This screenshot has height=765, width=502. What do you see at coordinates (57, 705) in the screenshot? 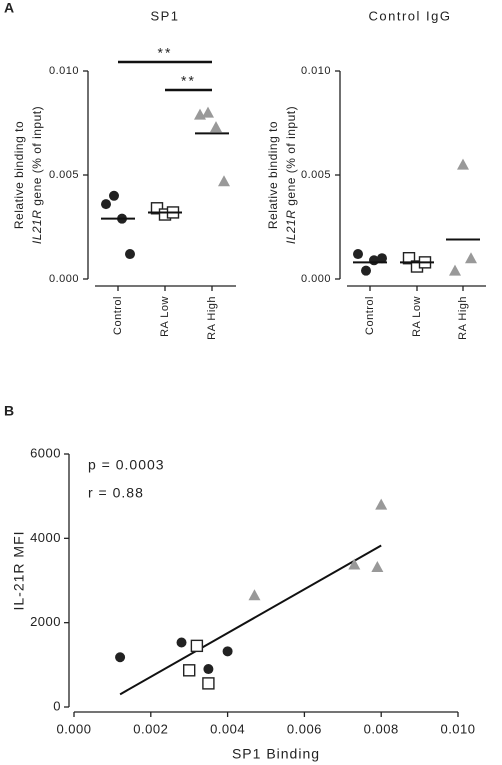
I see `y-tick-label: 0` at bounding box center [57, 705].